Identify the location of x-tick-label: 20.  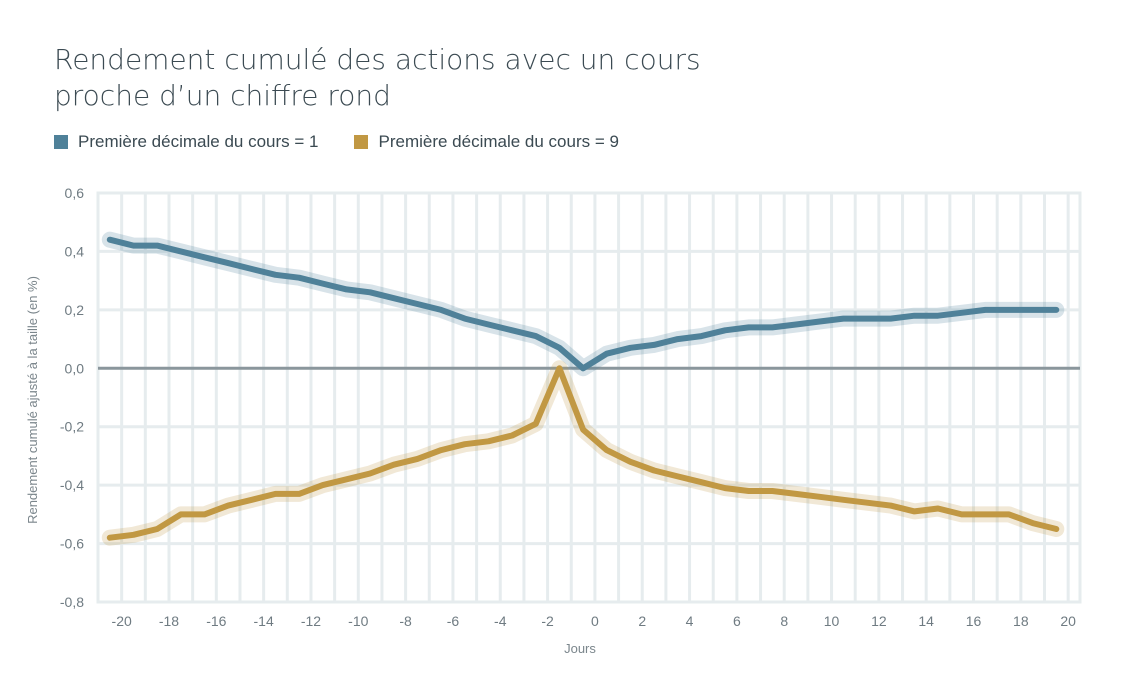
(1068, 621).